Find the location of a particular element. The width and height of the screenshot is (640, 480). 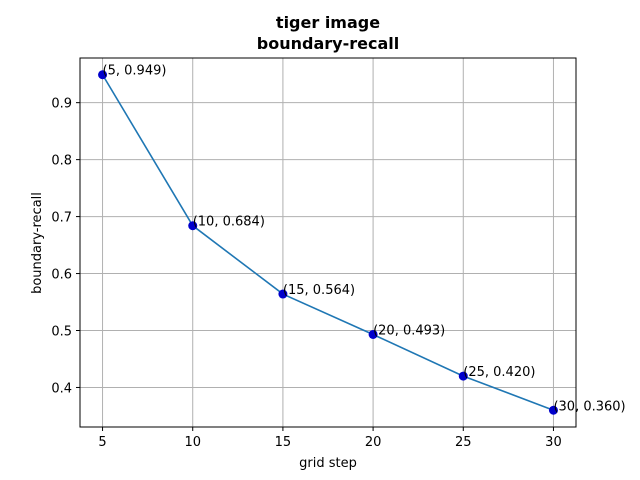

y-tick-label: 0.5 is located at coordinates (61, 332).